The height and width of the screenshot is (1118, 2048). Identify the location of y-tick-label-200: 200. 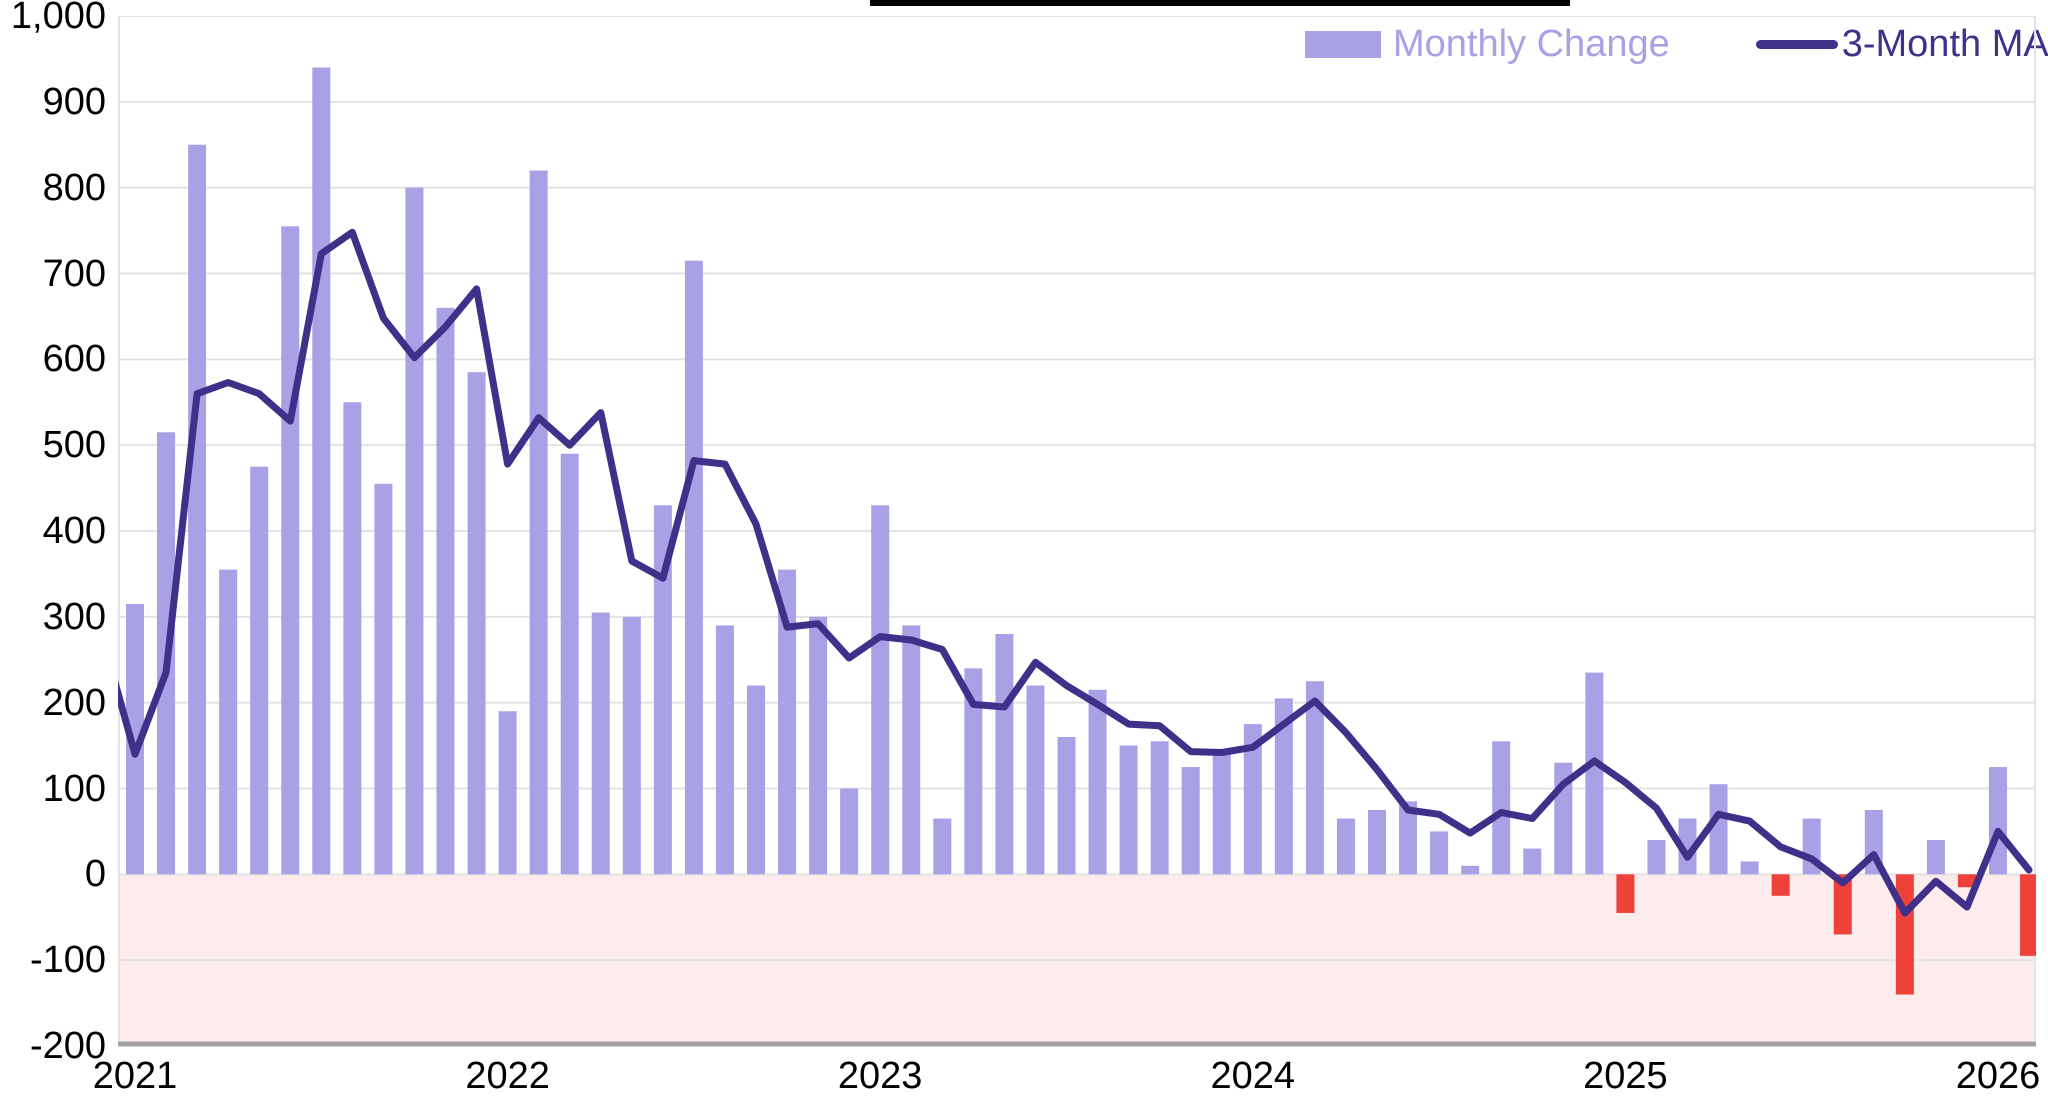
(74, 702).